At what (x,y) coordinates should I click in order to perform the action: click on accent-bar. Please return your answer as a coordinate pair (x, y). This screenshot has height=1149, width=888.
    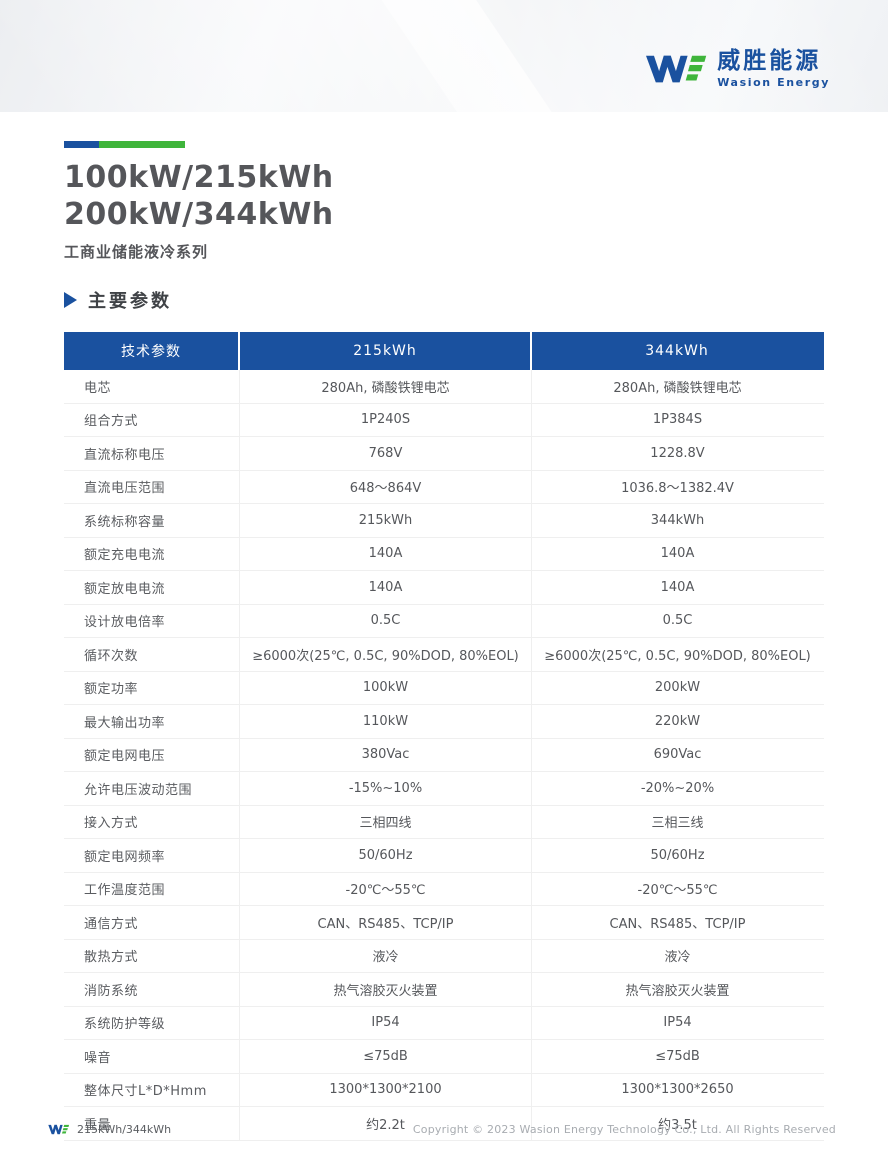
    Looking at the image, I should click on (124, 144).